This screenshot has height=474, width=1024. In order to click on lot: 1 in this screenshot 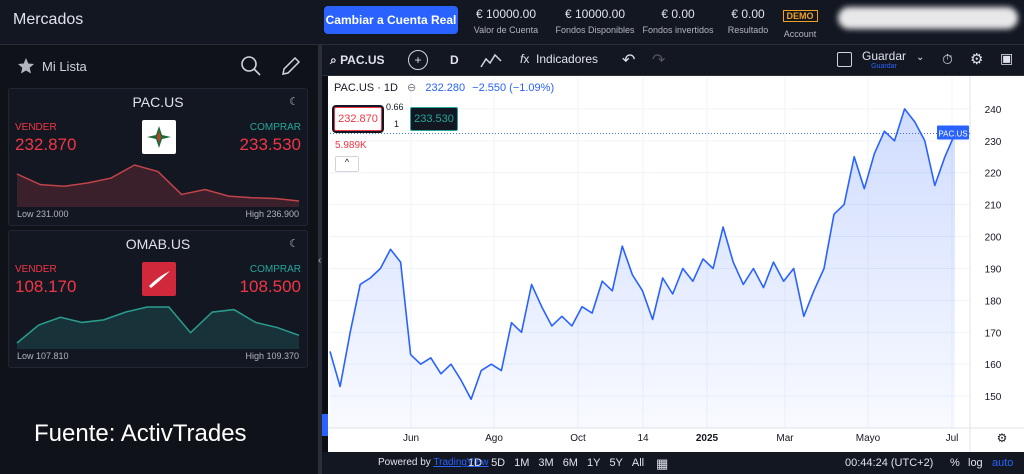, I will do `click(397, 124)`.